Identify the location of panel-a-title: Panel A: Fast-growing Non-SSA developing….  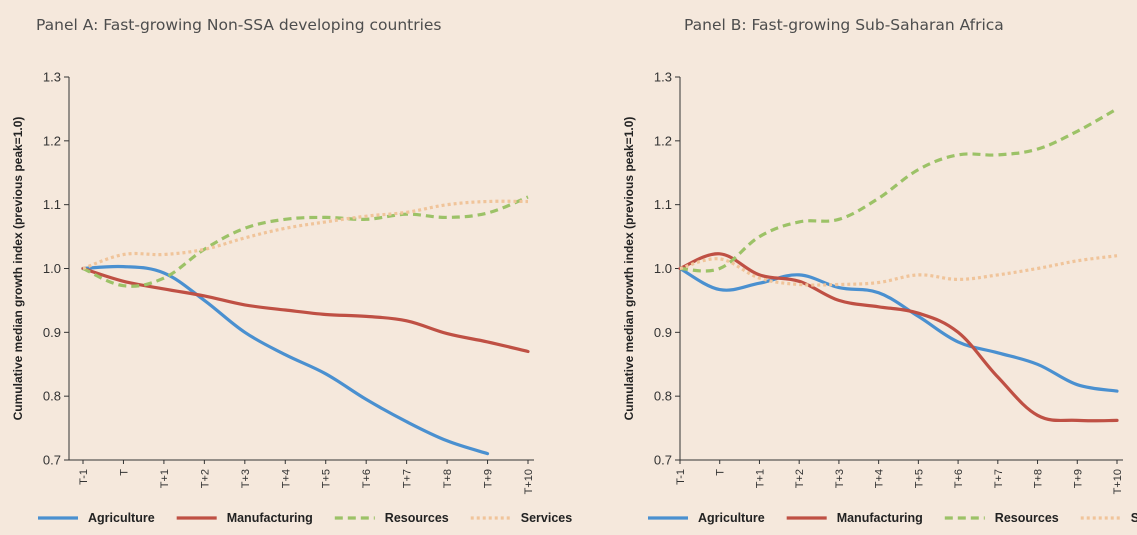
(239, 25).